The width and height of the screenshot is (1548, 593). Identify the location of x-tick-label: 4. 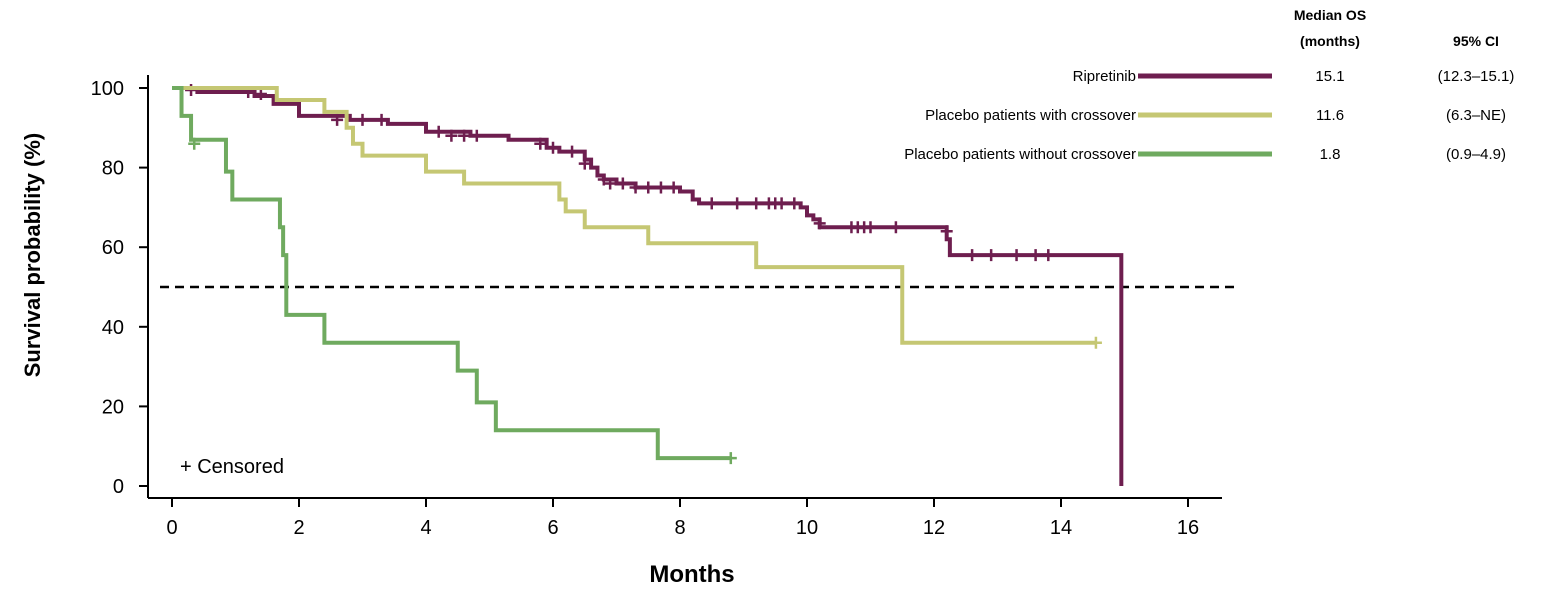
(425, 528).